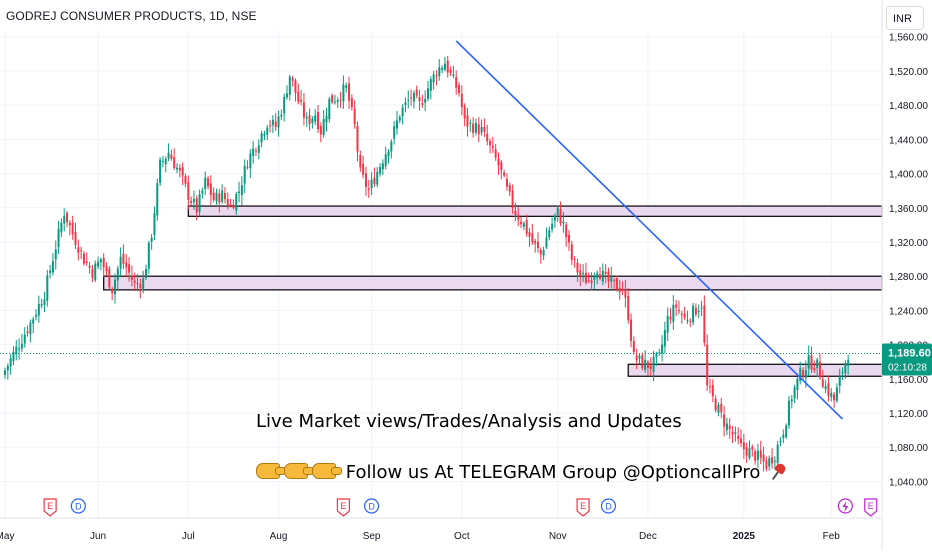  What do you see at coordinates (908, 38) in the screenshot?
I see `y-tick-label: 1,560.00` at bounding box center [908, 38].